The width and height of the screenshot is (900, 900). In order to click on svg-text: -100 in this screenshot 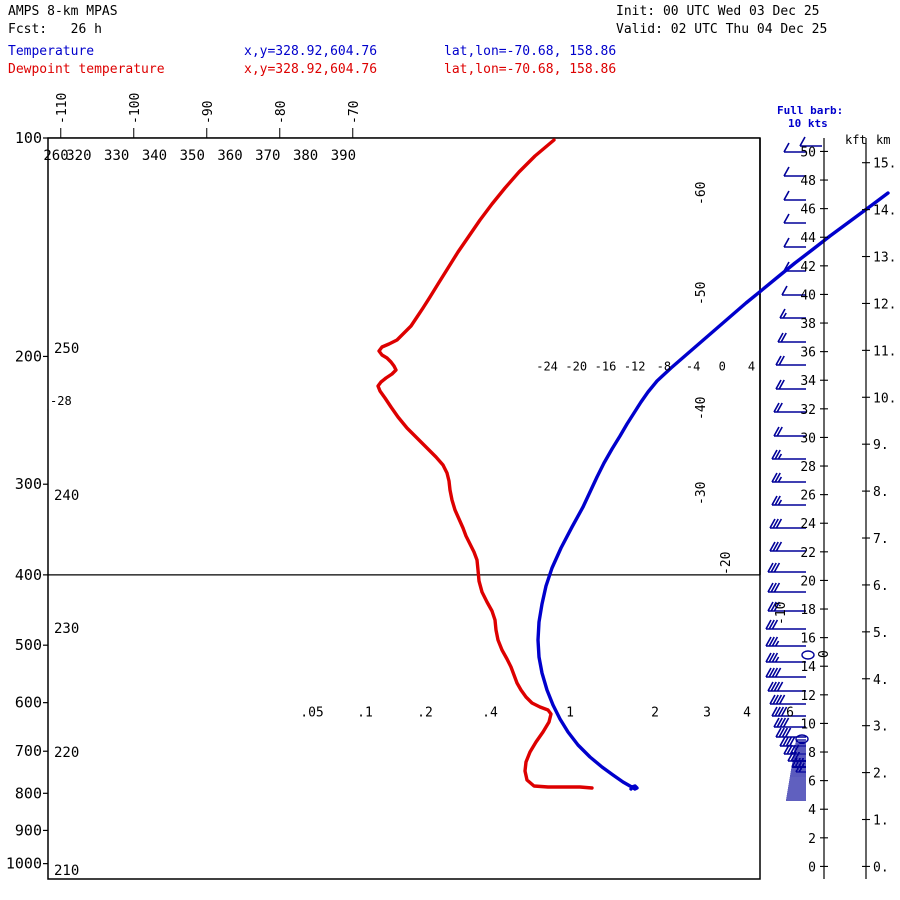, I will do `click(135, 108)`.